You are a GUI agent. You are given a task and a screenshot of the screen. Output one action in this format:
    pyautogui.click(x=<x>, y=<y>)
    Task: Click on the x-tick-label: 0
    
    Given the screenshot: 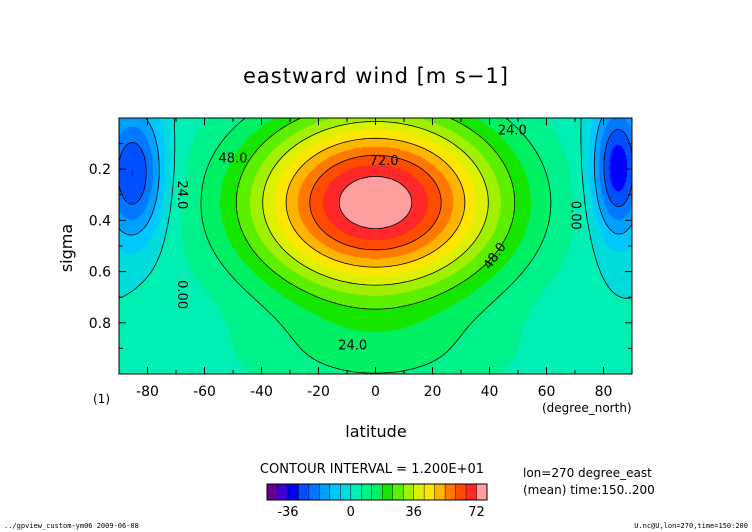 What is the action you would take?
    pyautogui.click(x=375, y=392)
    